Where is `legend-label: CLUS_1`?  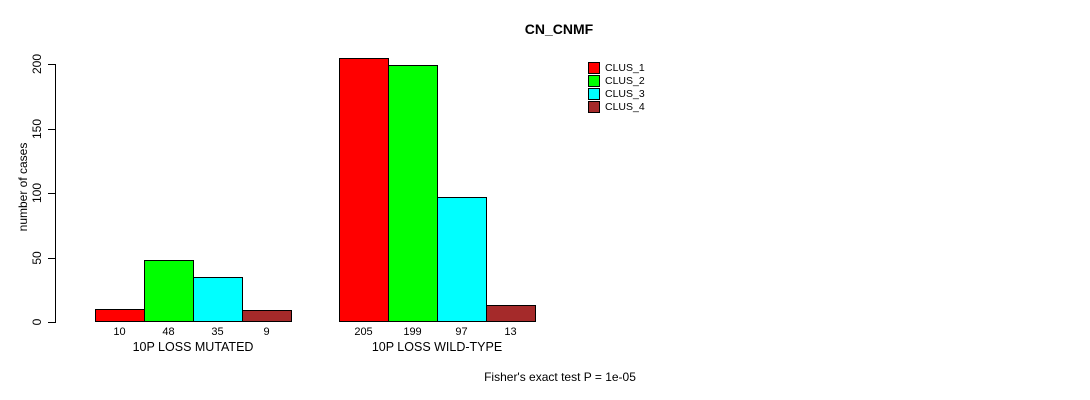
legend-label: CLUS_1 is located at coordinates (625, 67).